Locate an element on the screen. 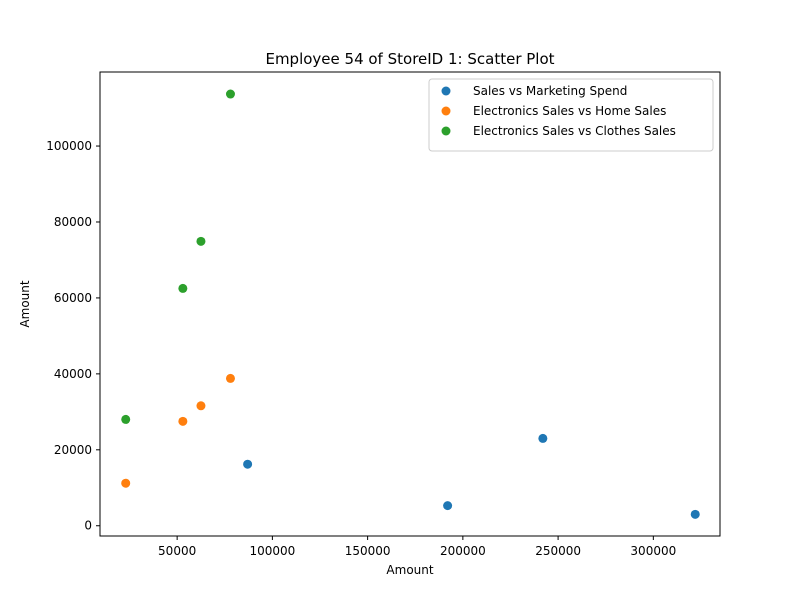 The width and height of the screenshot is (800, 600). y-tick-label: 60000 is located at coordinates (73, 298).